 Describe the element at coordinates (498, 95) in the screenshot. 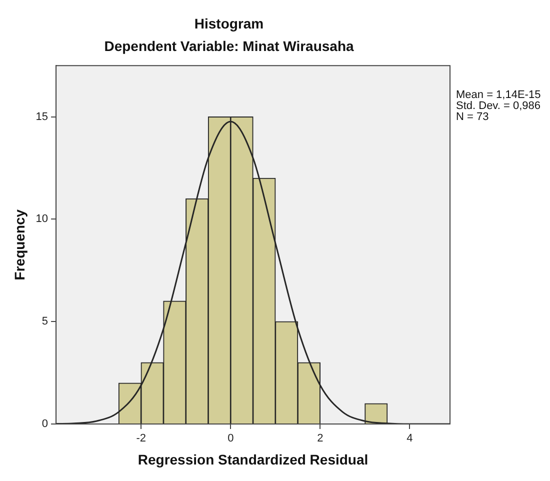

I see `text: Mean = 1,14E-15` at that location.